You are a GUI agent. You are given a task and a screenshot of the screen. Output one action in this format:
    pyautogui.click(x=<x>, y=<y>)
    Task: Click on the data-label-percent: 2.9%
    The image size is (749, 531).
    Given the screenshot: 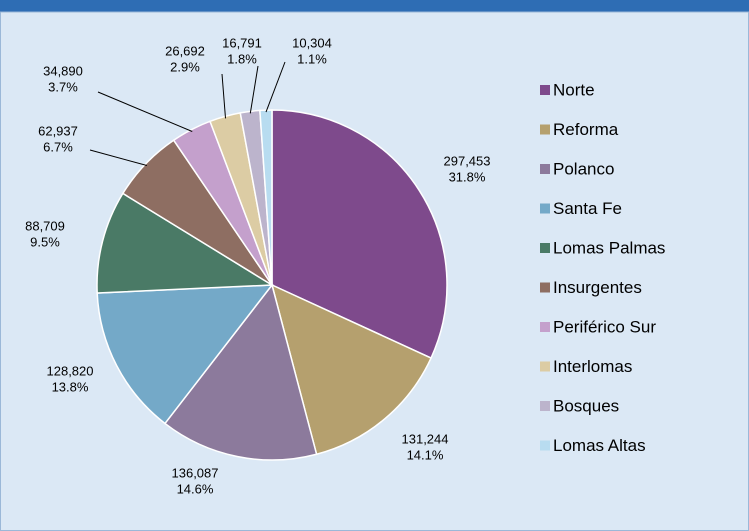 What is the action you would take?
    pyautogui.click(x=185, y=66)
    